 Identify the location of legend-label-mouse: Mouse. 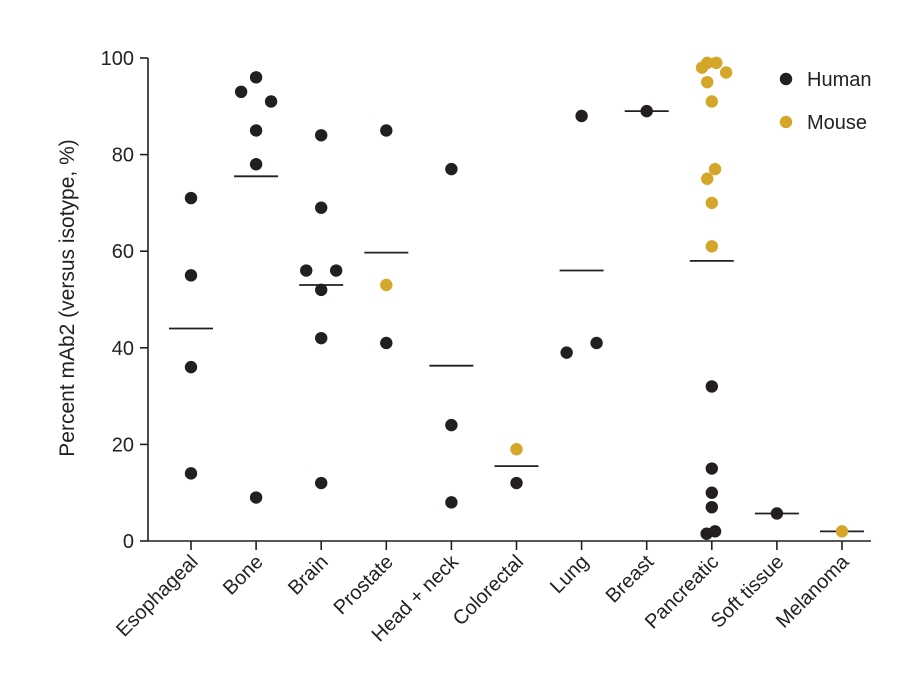
(837, 123).